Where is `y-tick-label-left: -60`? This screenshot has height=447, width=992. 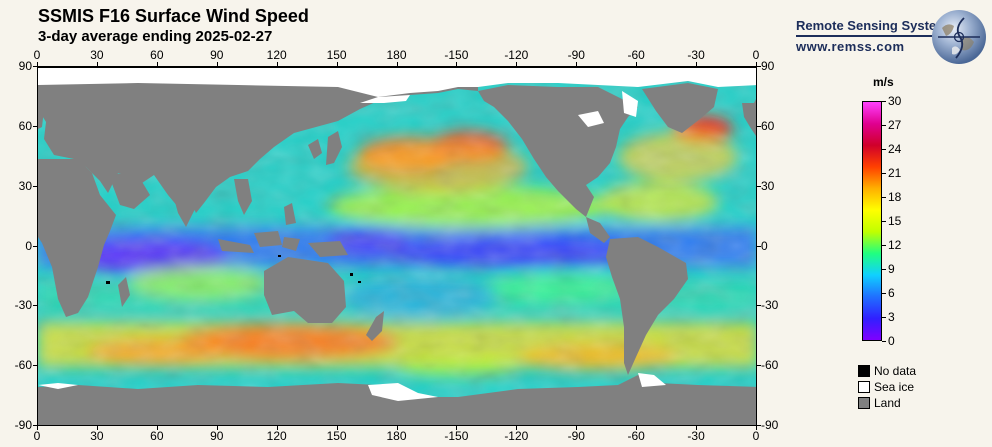
y-tick-label-left: -60 is located at coordinates (23, 365).